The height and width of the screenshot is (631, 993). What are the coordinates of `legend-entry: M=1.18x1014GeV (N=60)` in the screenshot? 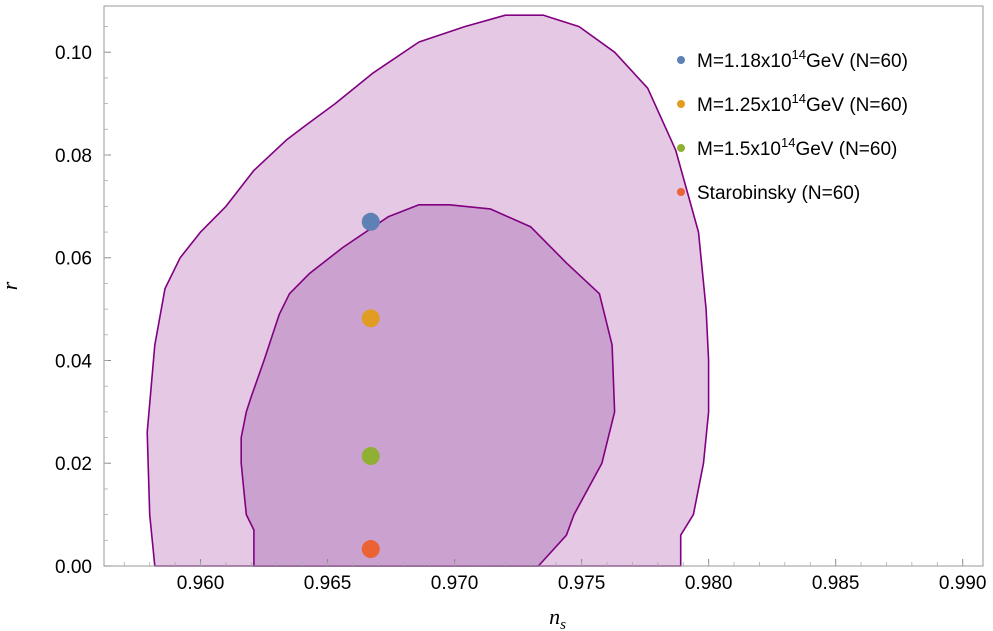 It's located at (802, 59).